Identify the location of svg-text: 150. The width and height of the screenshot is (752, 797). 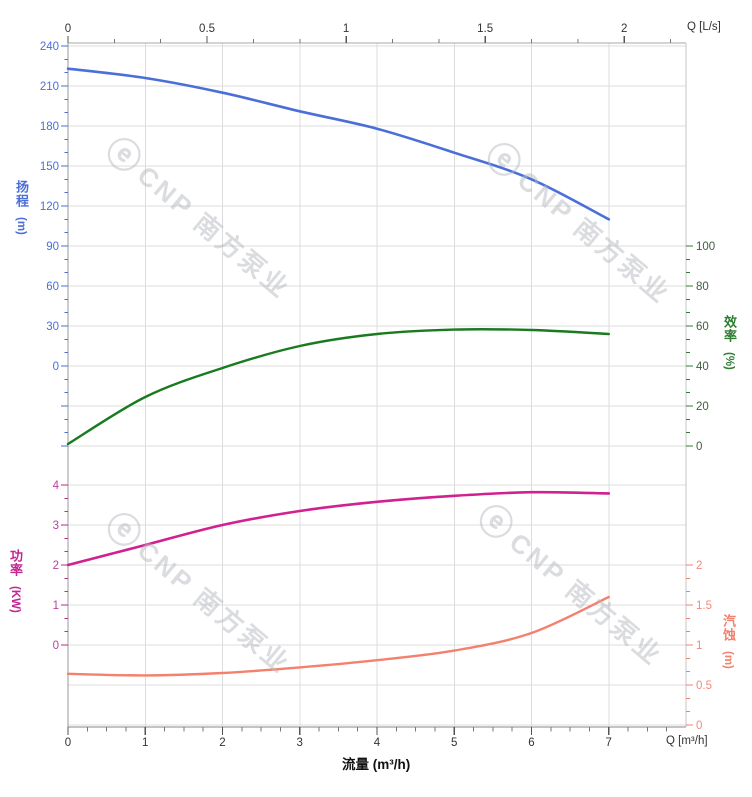
(49, 167).